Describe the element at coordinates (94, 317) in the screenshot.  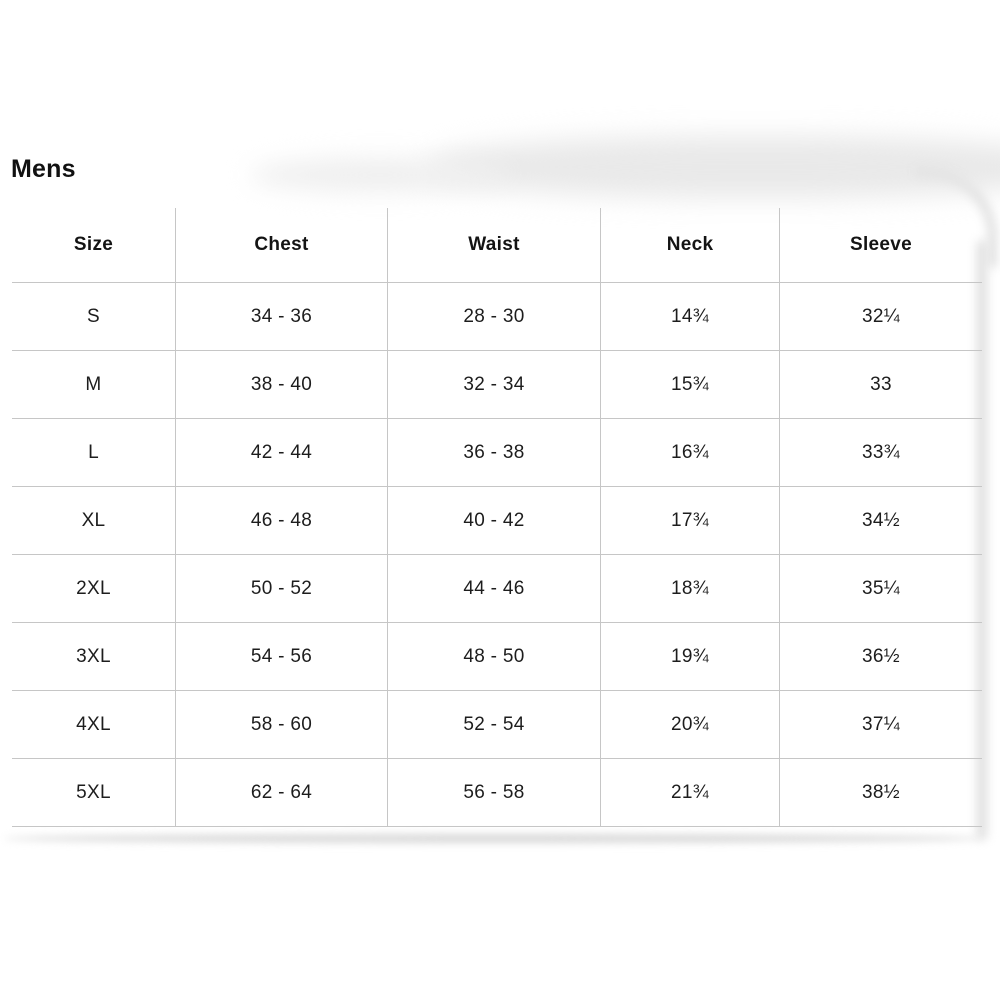
I see `cell-size: S` at that location.